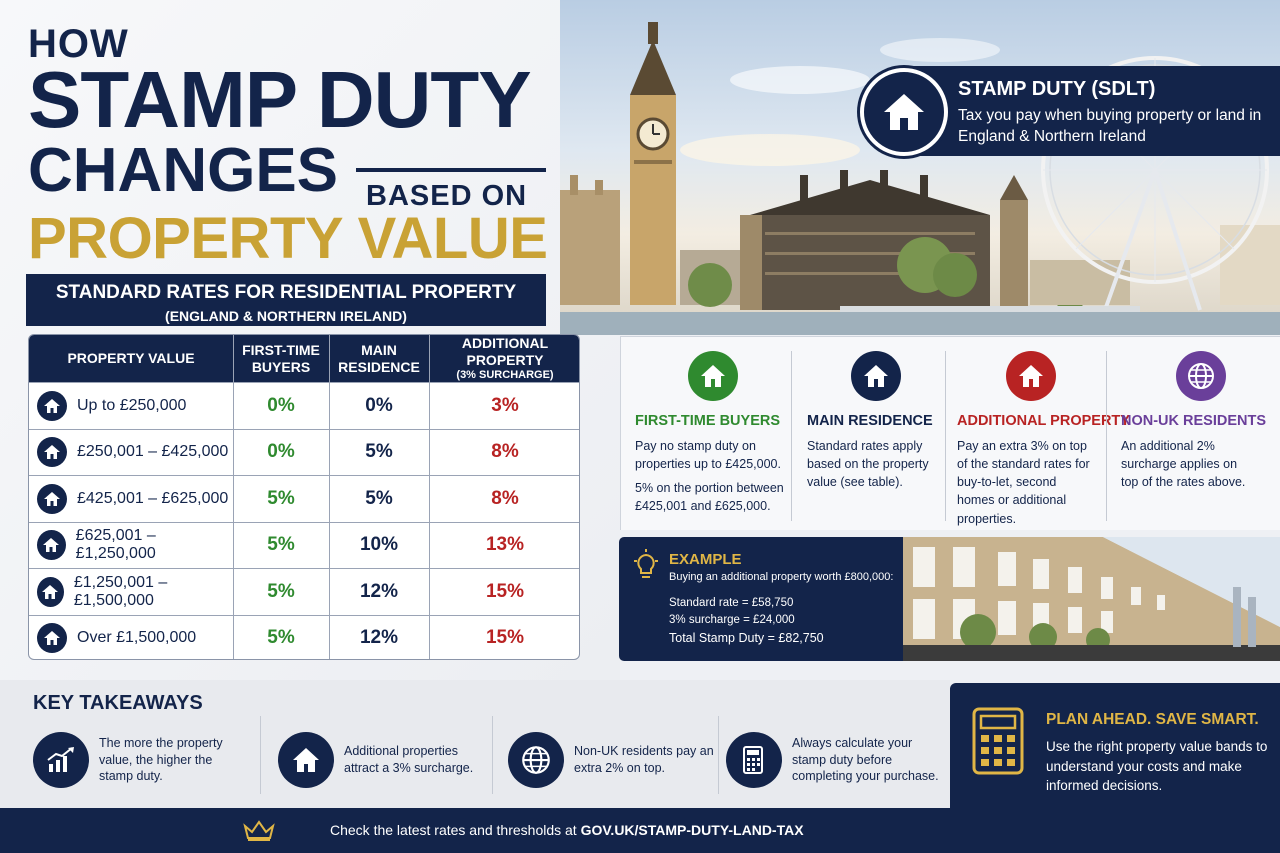 The width and height of the screenshot is (1280, 853). What do you see at coordinates (505, 591) in the screenshot?
I see `cell-additional: 15%` at bounding box center [505, 591].